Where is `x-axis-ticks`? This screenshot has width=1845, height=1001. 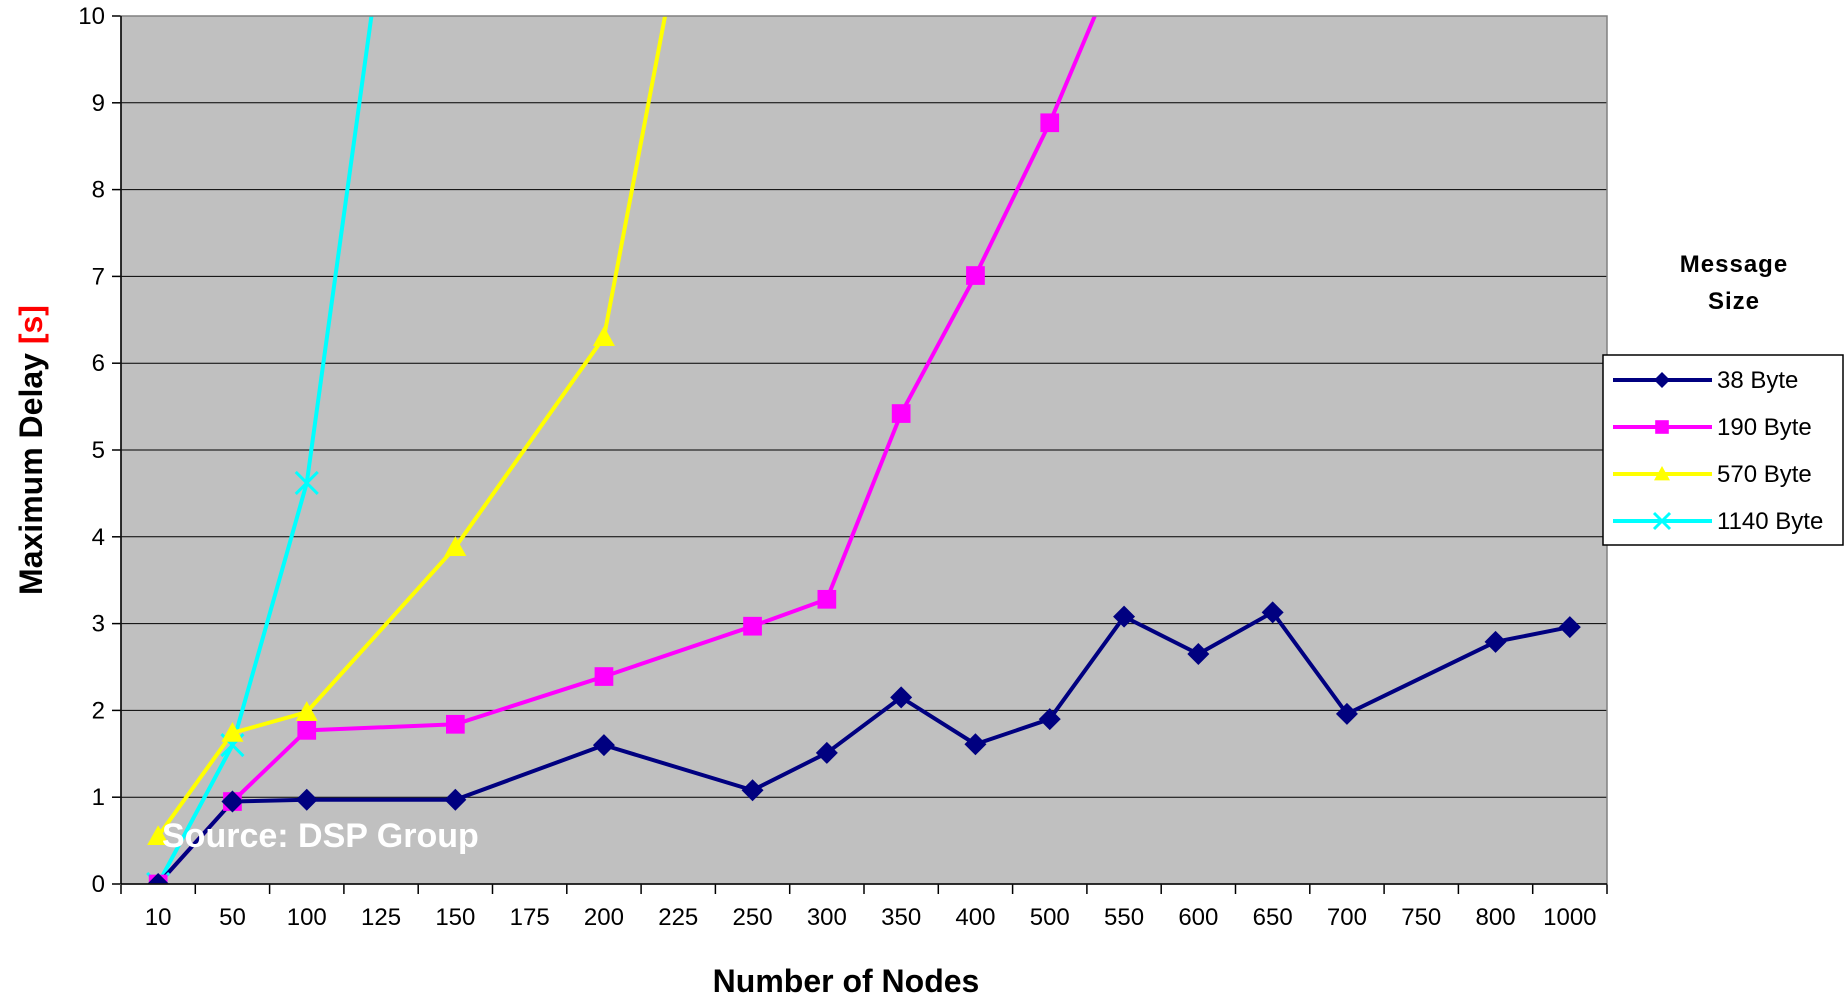 x-axis-ticks is located at coordinates (864, 889).